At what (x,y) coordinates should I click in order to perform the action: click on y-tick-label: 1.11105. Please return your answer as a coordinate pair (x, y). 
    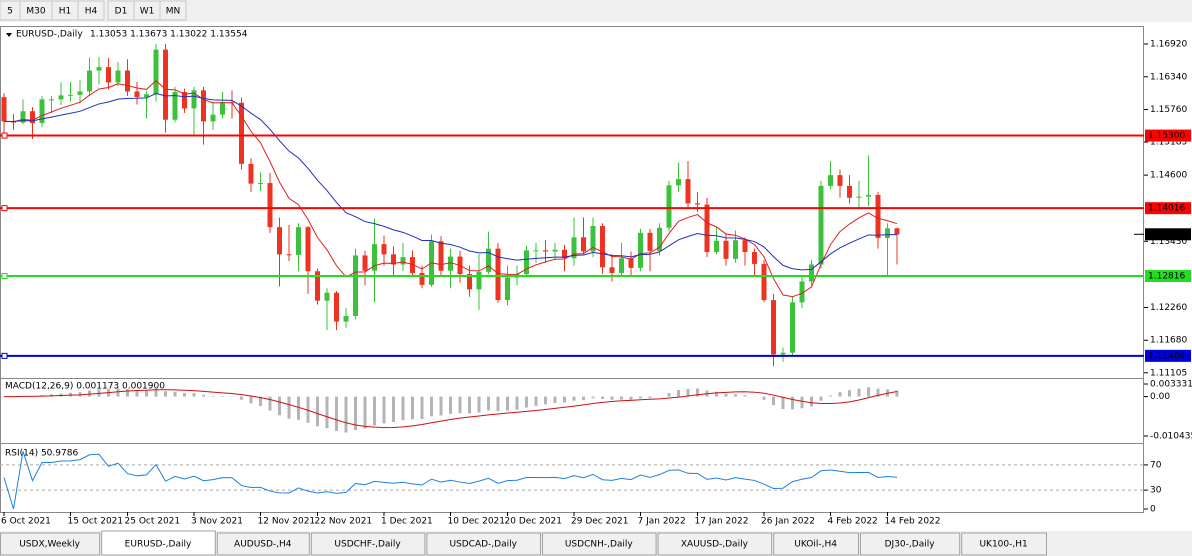
    Looking at the image, I should click on (1168, 373).